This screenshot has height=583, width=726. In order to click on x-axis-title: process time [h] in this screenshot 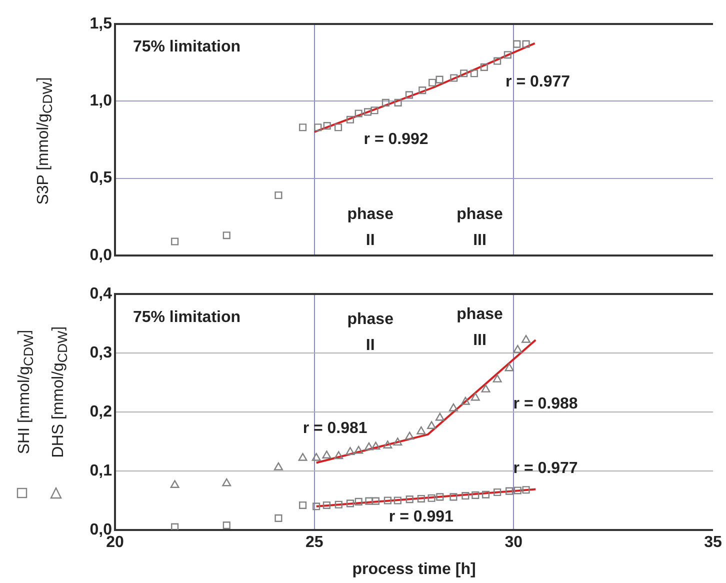, I will do `click(414, 569)`.